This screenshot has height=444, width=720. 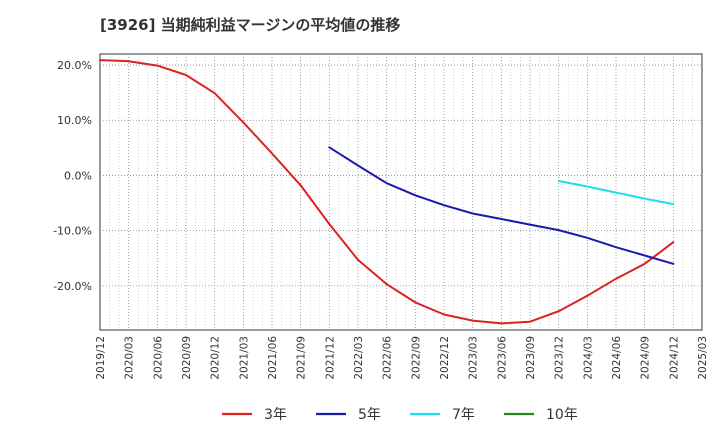 What do you see at coordinates (445, 358) in the screenshot?
I see `x-tick-label: 2022/12` at bounding box center [445, 358].